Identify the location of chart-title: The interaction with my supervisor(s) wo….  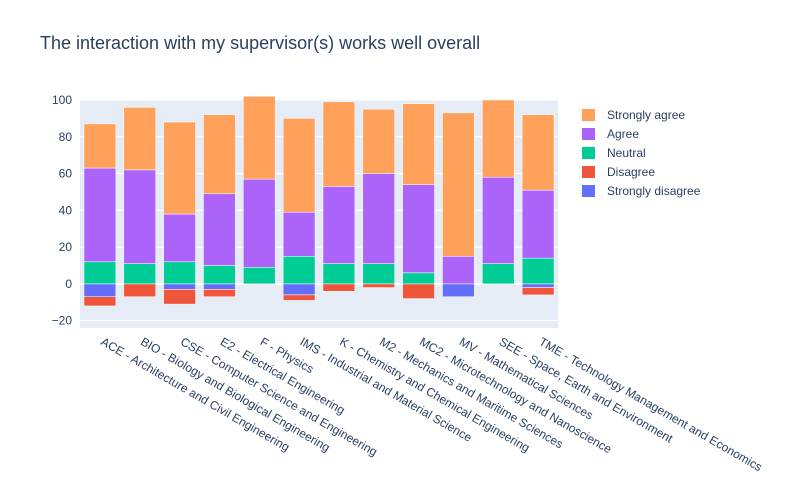
(260, 43).